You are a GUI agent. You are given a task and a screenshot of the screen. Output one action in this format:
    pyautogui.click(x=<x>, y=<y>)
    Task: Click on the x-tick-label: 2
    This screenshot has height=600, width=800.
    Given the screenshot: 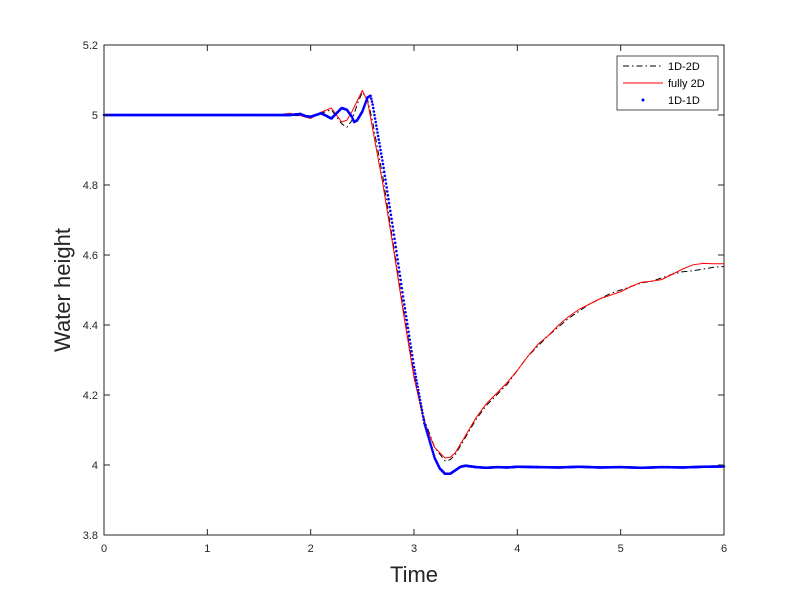 What is the action you would take?
    pyautogui.click(x=311, y=549)
    